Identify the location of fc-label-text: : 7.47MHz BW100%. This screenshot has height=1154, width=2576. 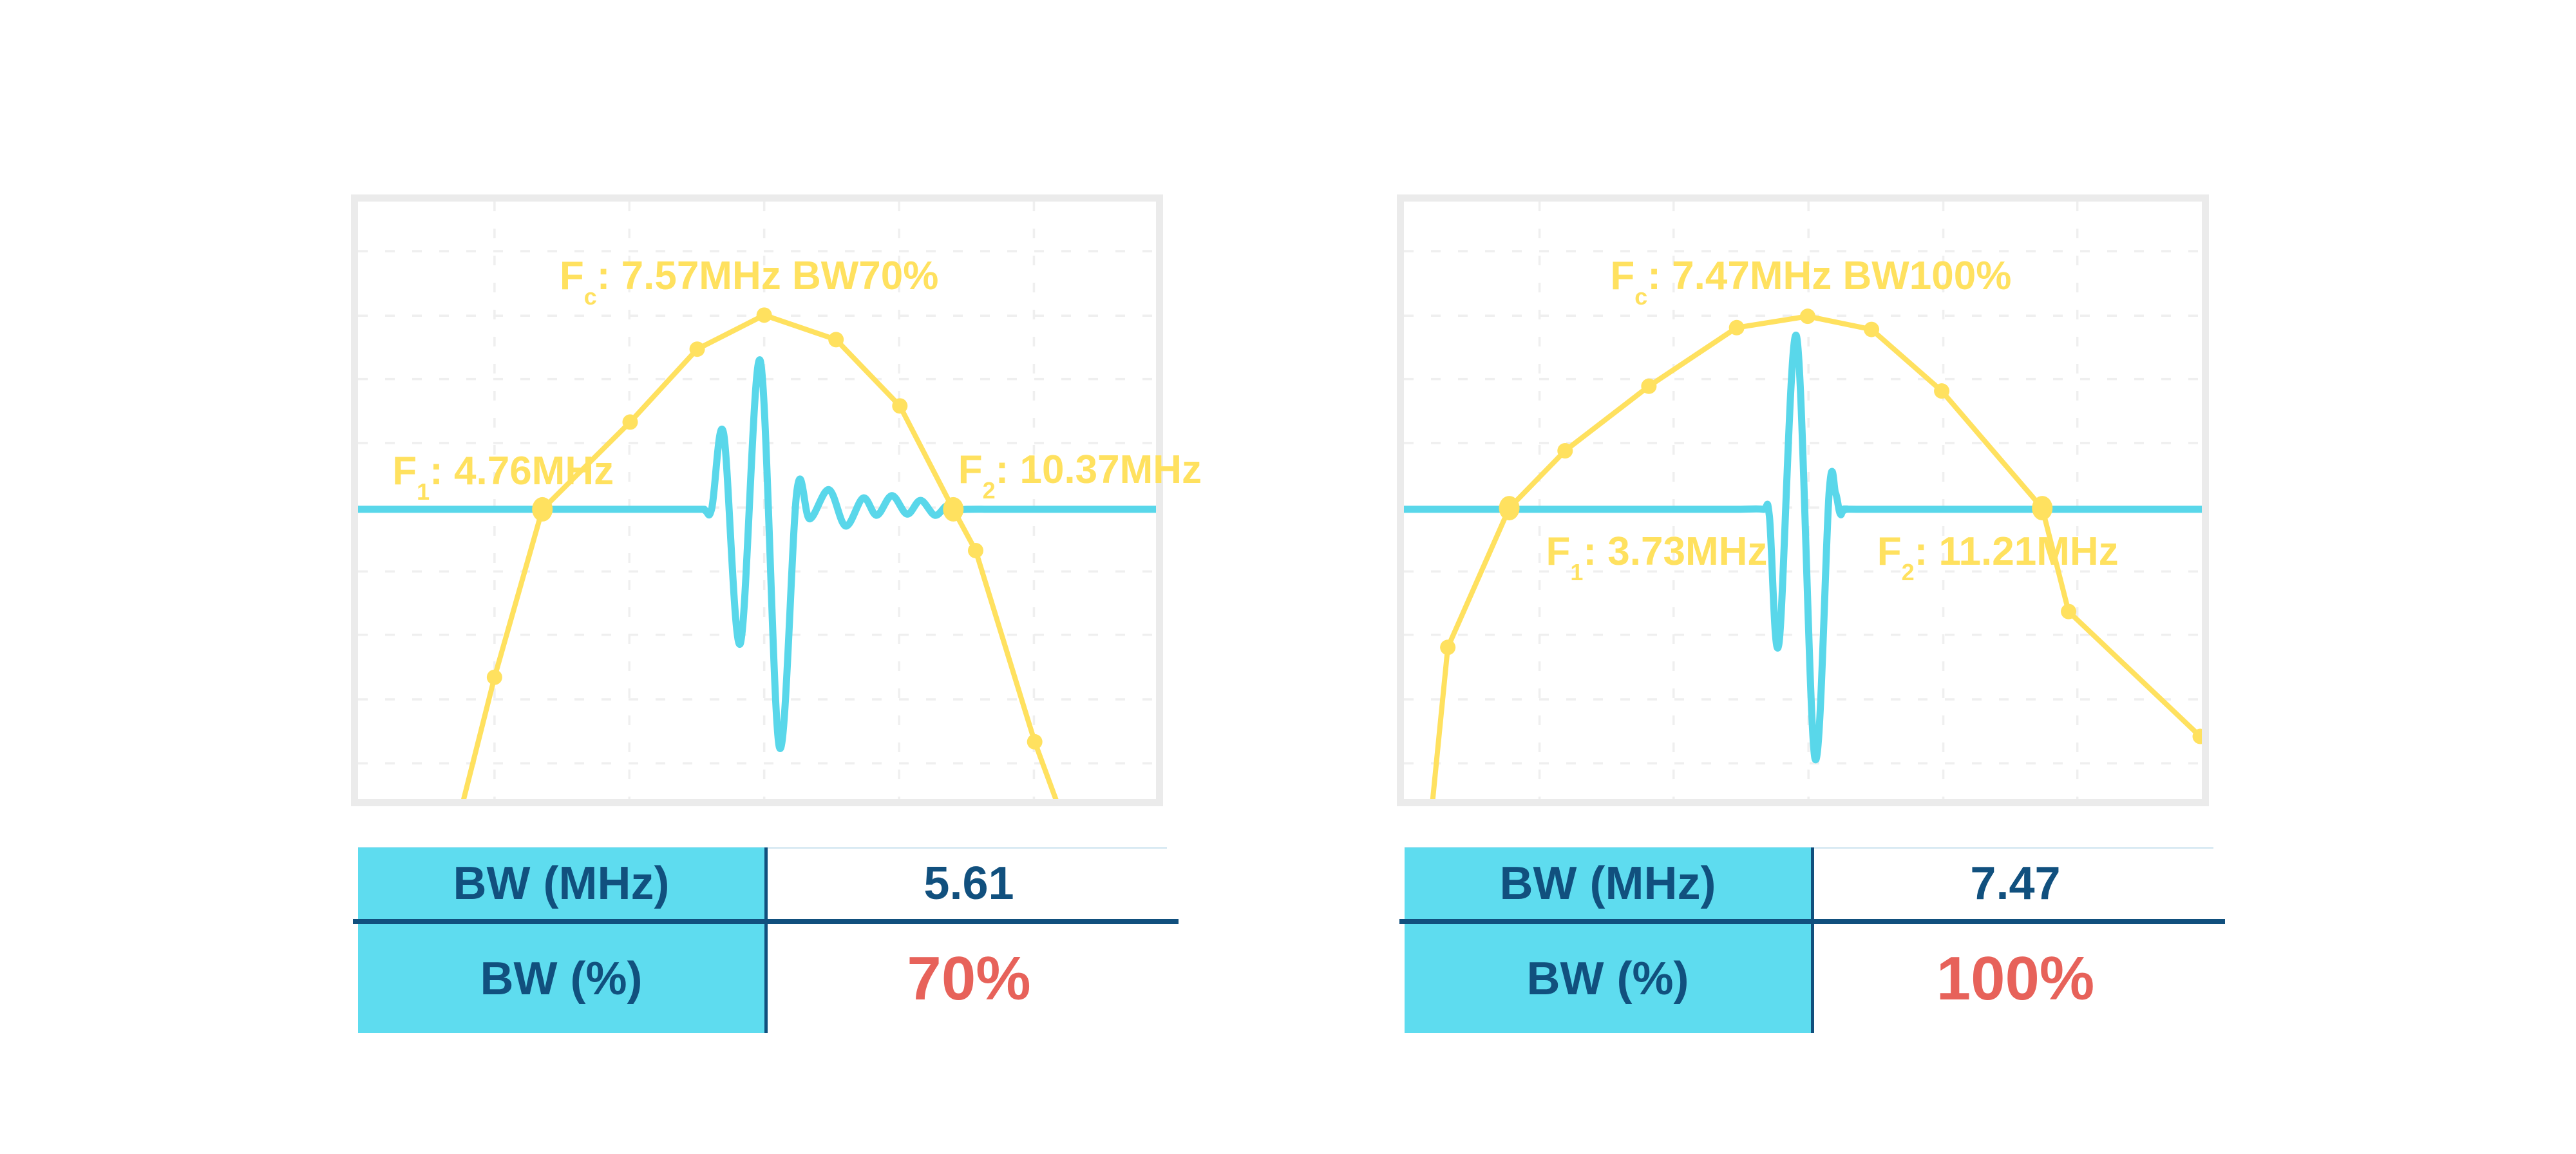
(1830, 275).